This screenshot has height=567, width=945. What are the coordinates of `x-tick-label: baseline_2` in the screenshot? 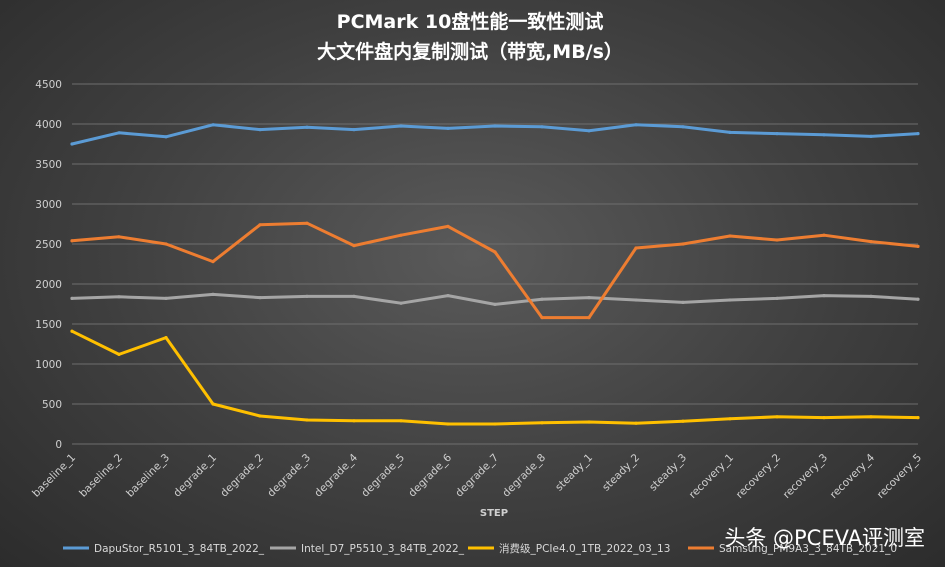 It's located at (101, 476).